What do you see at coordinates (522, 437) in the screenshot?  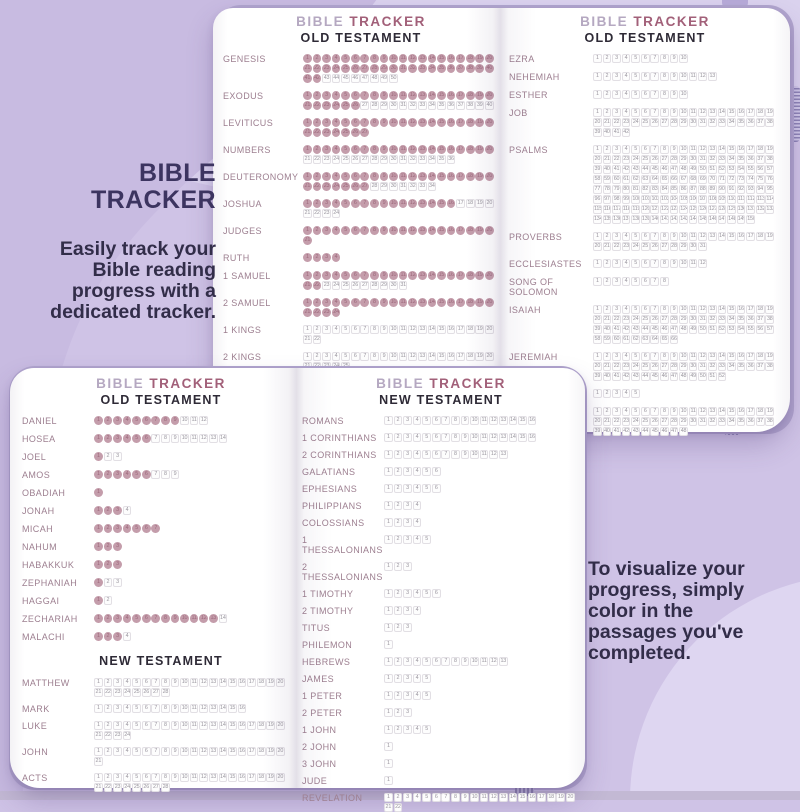 I see `chapter-cell: 15` at bounding box center [522, 437].